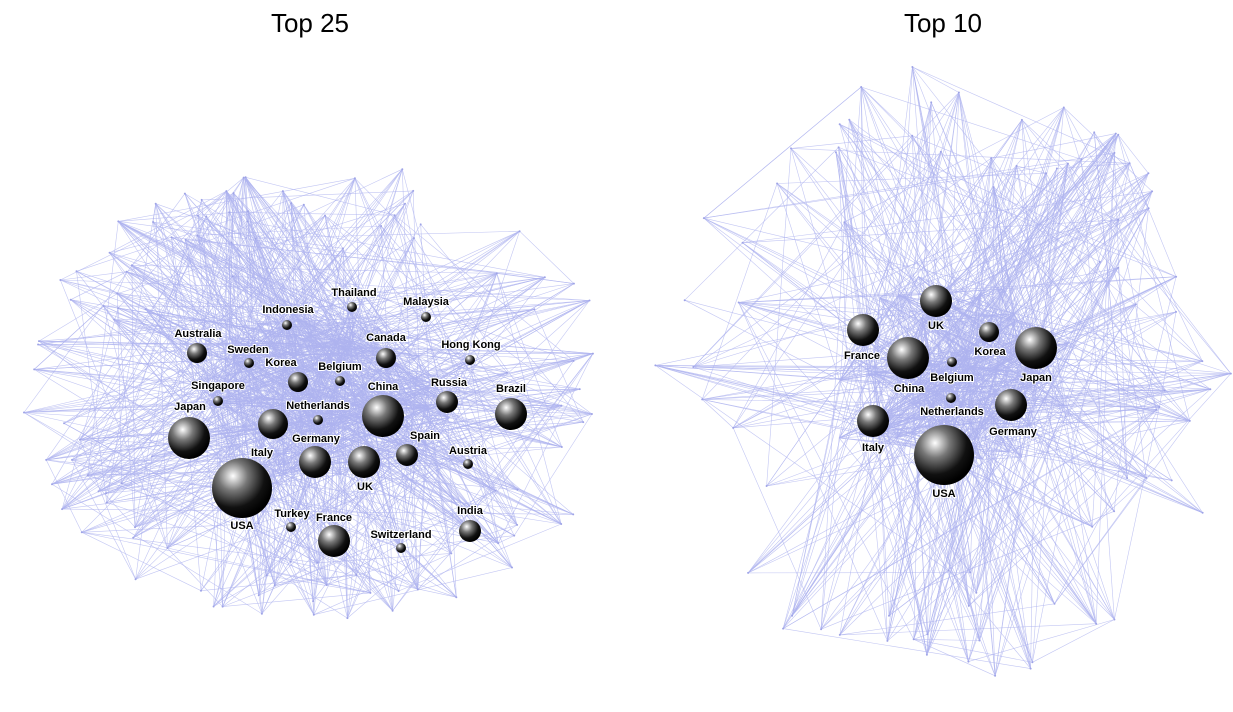 The height and width of the screenshot is (712, 1233). What do you see at coordinates (936, 326) in the screenshot?
I see `country-label: UK` at bounding box center [936, 326].